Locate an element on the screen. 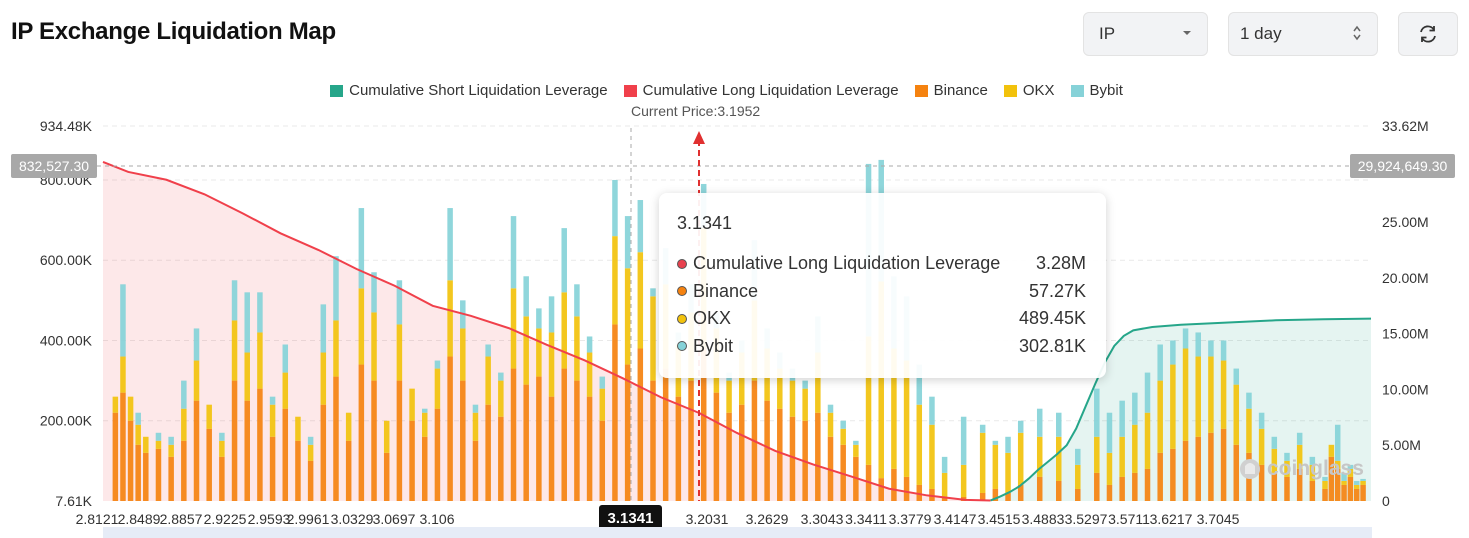 The image size is (1469, 538). legend-item-binance: Binance is located at coordinates (951, 90).